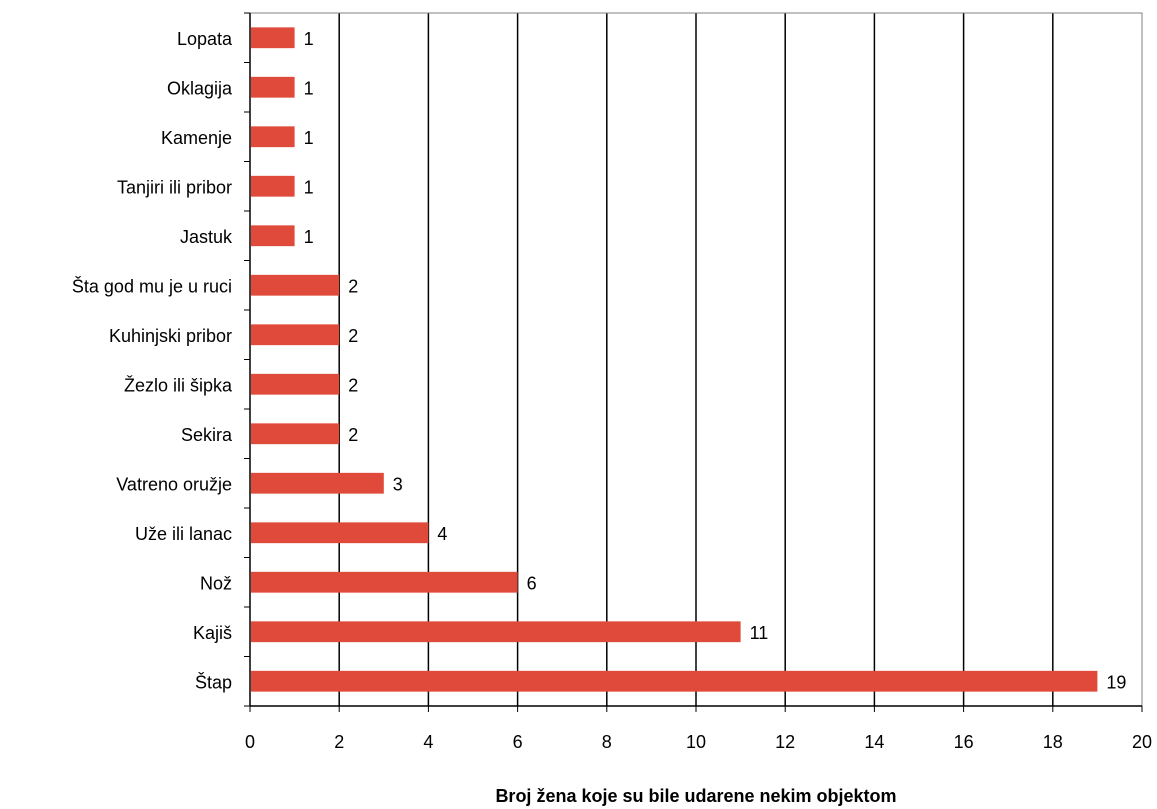 The height and width of the screenshot is (809, 1157). What do you see at coordinates (428, 742) in the screenshot?
I see `x-tick-label: 4` at bounding box center [428, 742].